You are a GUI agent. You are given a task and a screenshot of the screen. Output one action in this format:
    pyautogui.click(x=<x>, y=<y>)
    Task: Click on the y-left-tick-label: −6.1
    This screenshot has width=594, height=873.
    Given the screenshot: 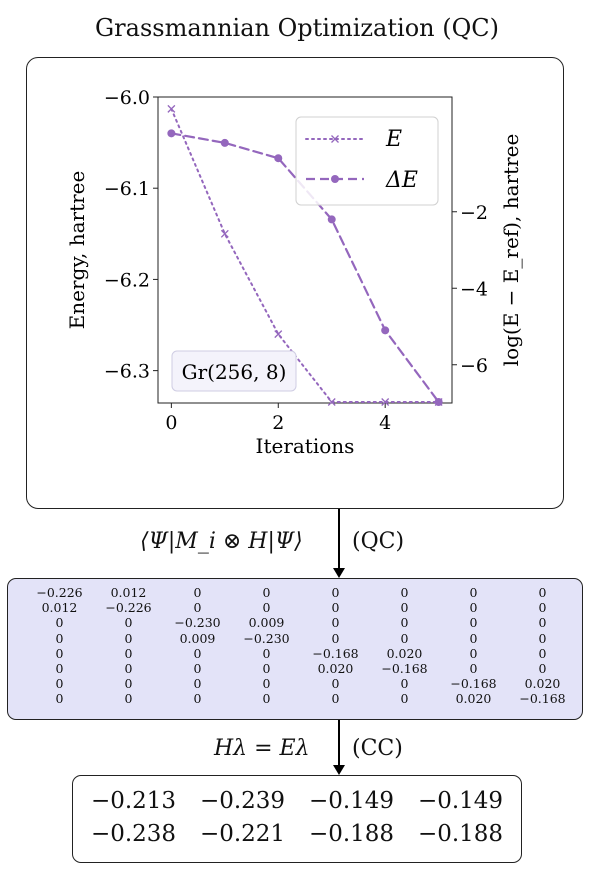 What is the action you would take?
    pyautogui.click(x=127, y=189)
    